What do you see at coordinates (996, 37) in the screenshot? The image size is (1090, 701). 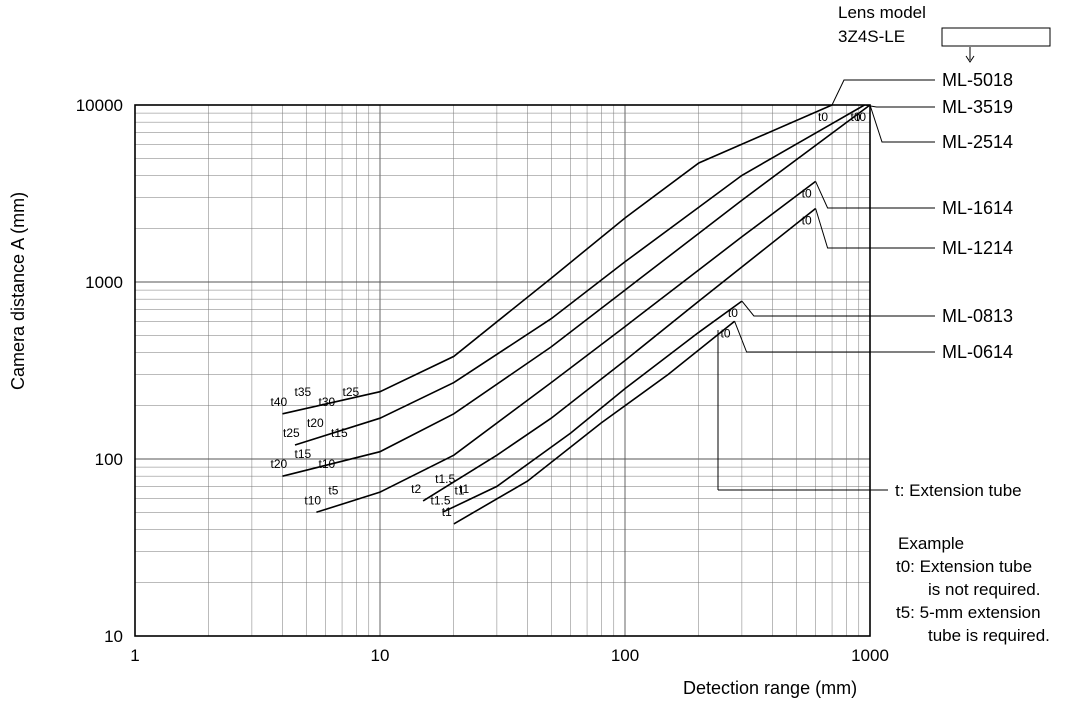 I see `lens-model-box` at bounding box center [996, 37].